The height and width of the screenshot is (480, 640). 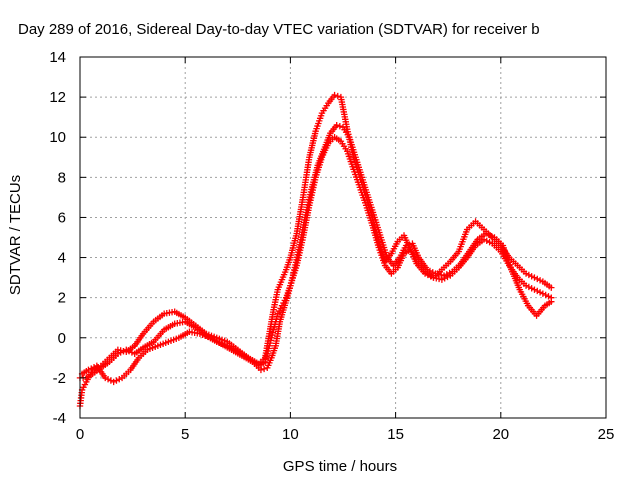 What do you see at coordinates (80, 434) in the screenshot?
I see `x-tick-label: 0` at bounding box center [80, 434].